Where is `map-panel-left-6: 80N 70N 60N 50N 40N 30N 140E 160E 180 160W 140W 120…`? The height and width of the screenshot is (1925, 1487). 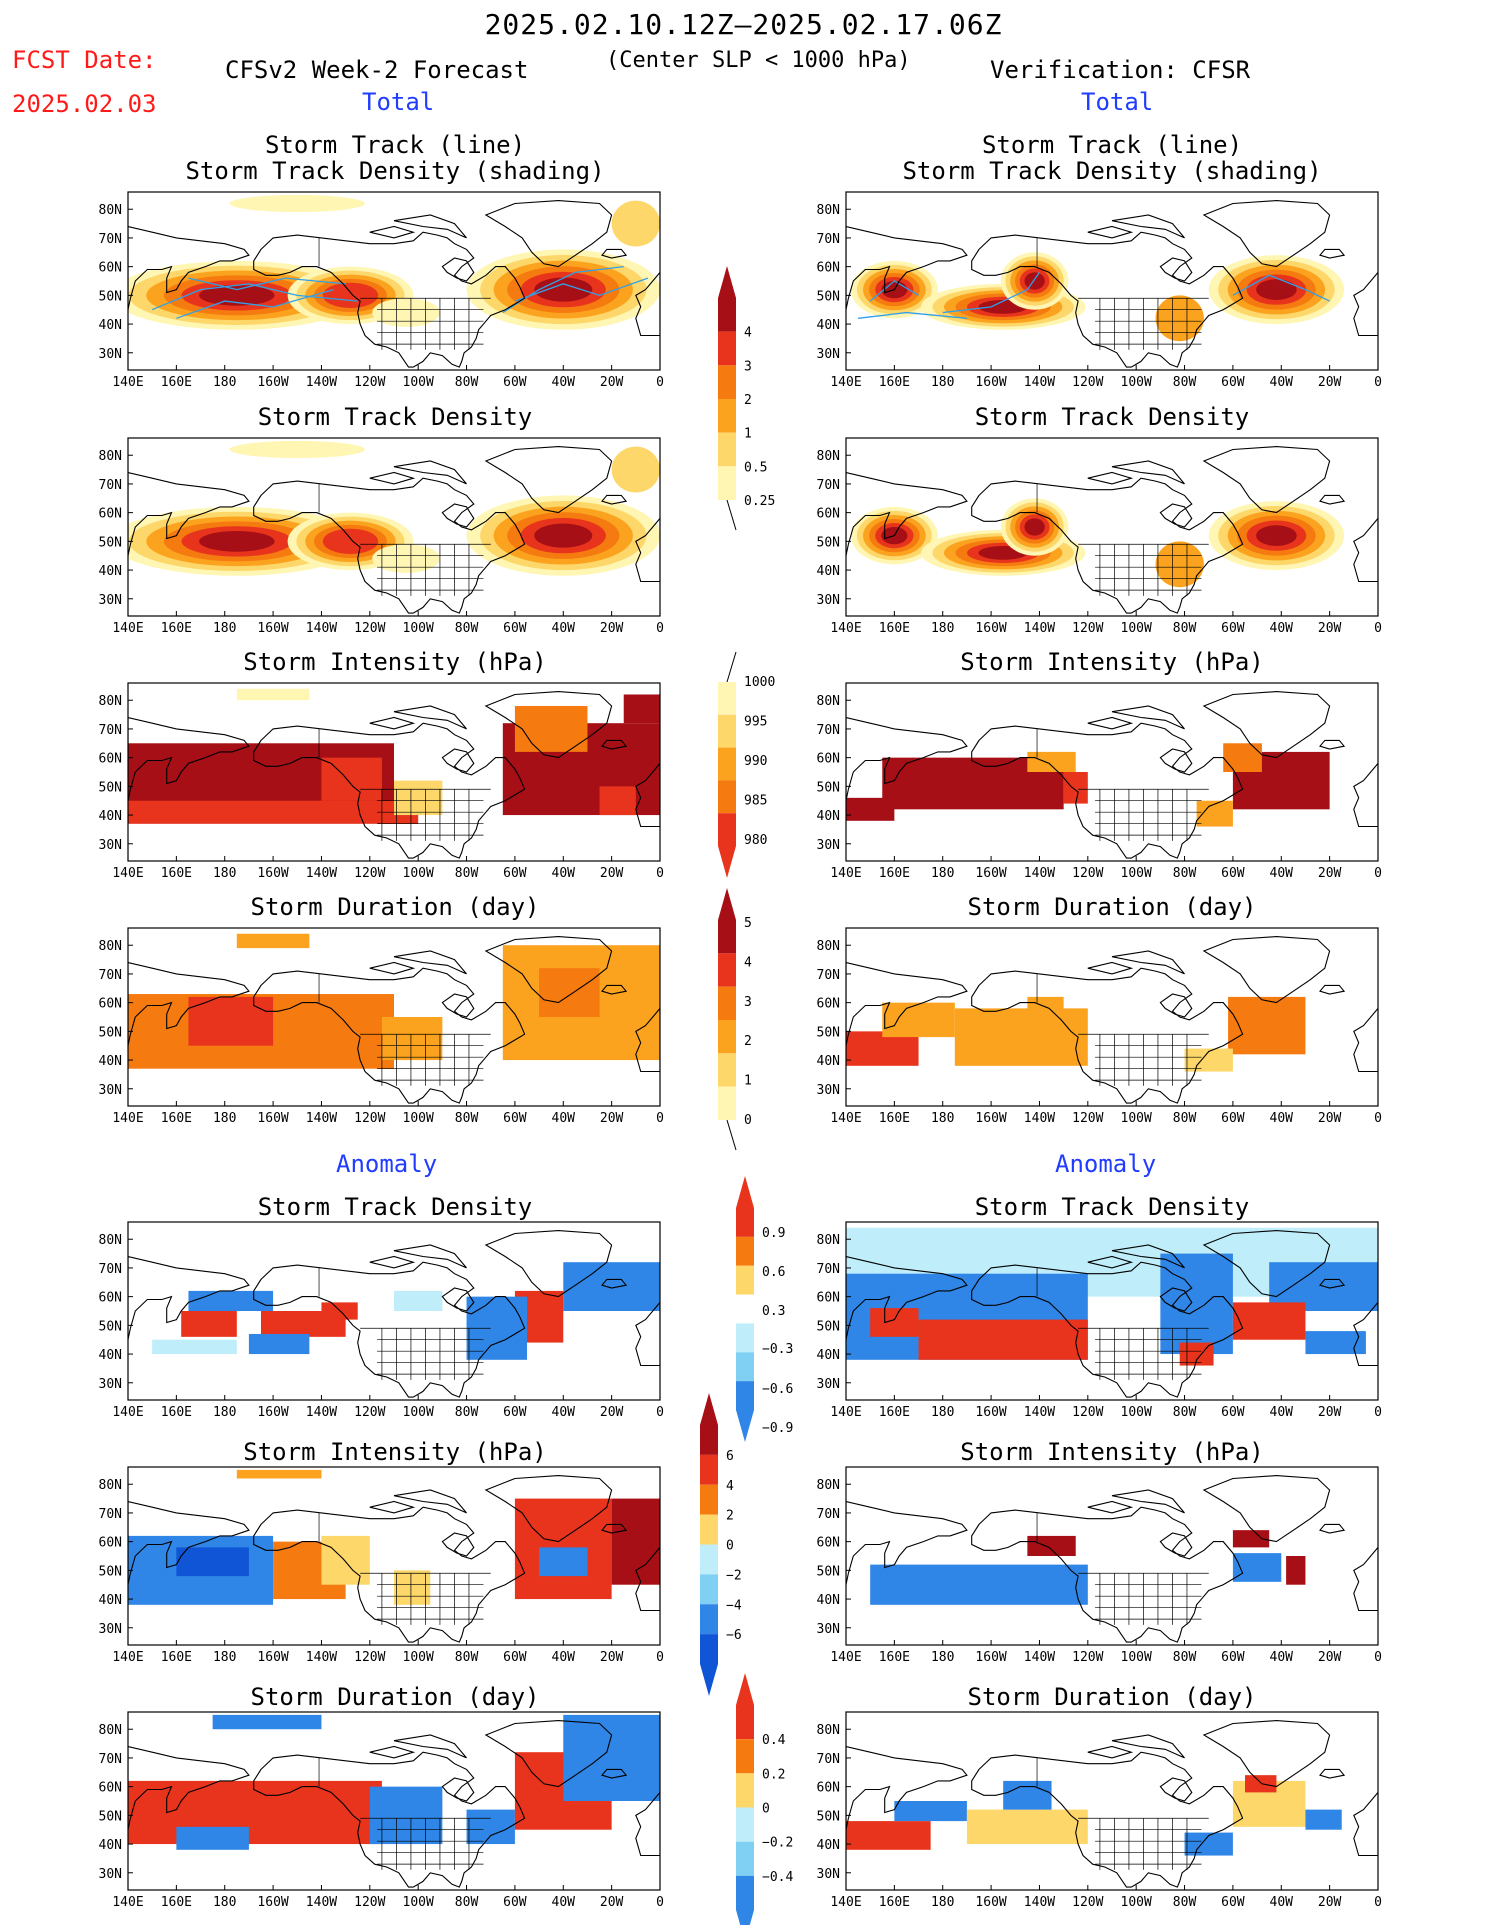
map-panel-left-6: 80N 70N 60N 50N 40N 30N 140E 160E 180 160W 140W 120… is located at coordinates (381, 1810).